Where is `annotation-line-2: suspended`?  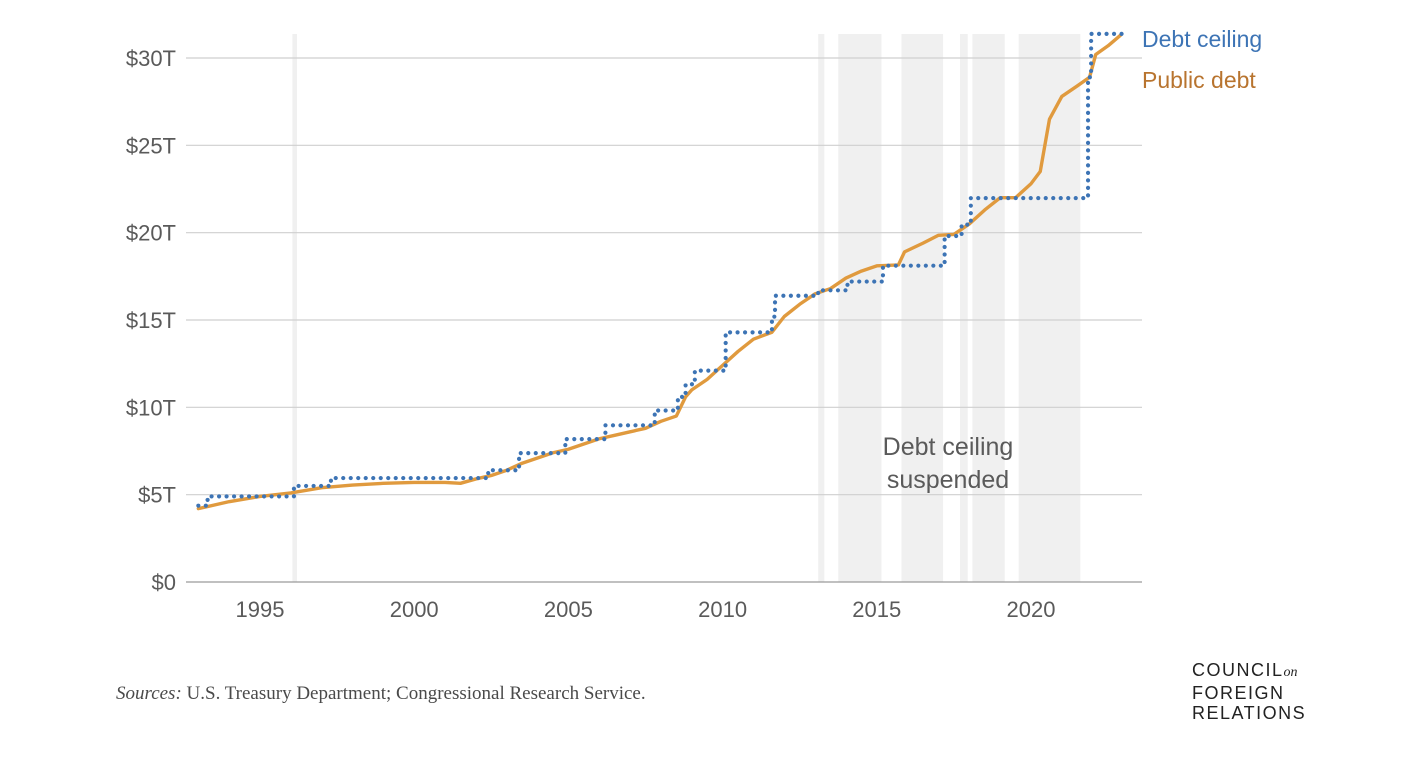 annotation-line-2: suspended is located at coordinates (948, 480).